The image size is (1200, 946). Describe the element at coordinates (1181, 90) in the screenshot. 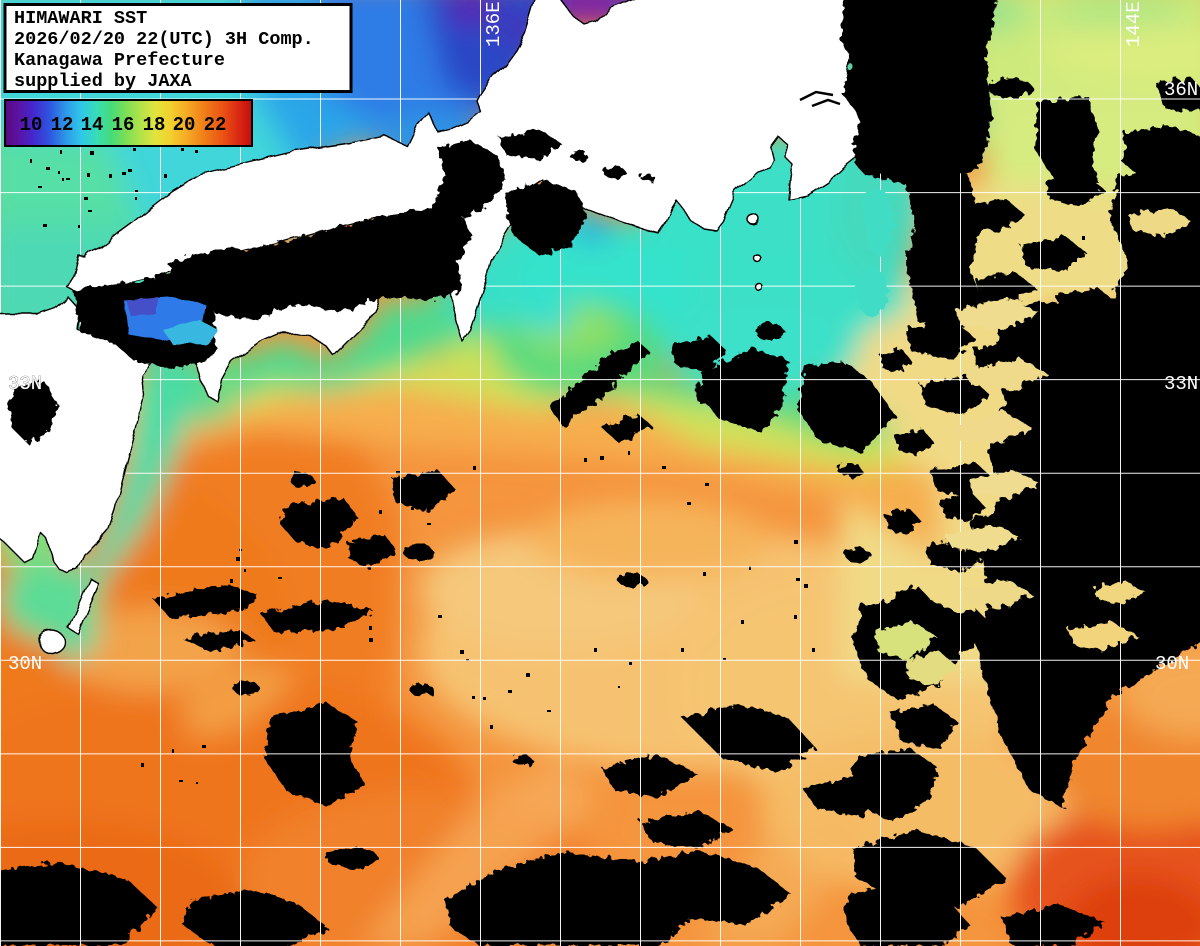

I see `svg-text: 36N` at that location.